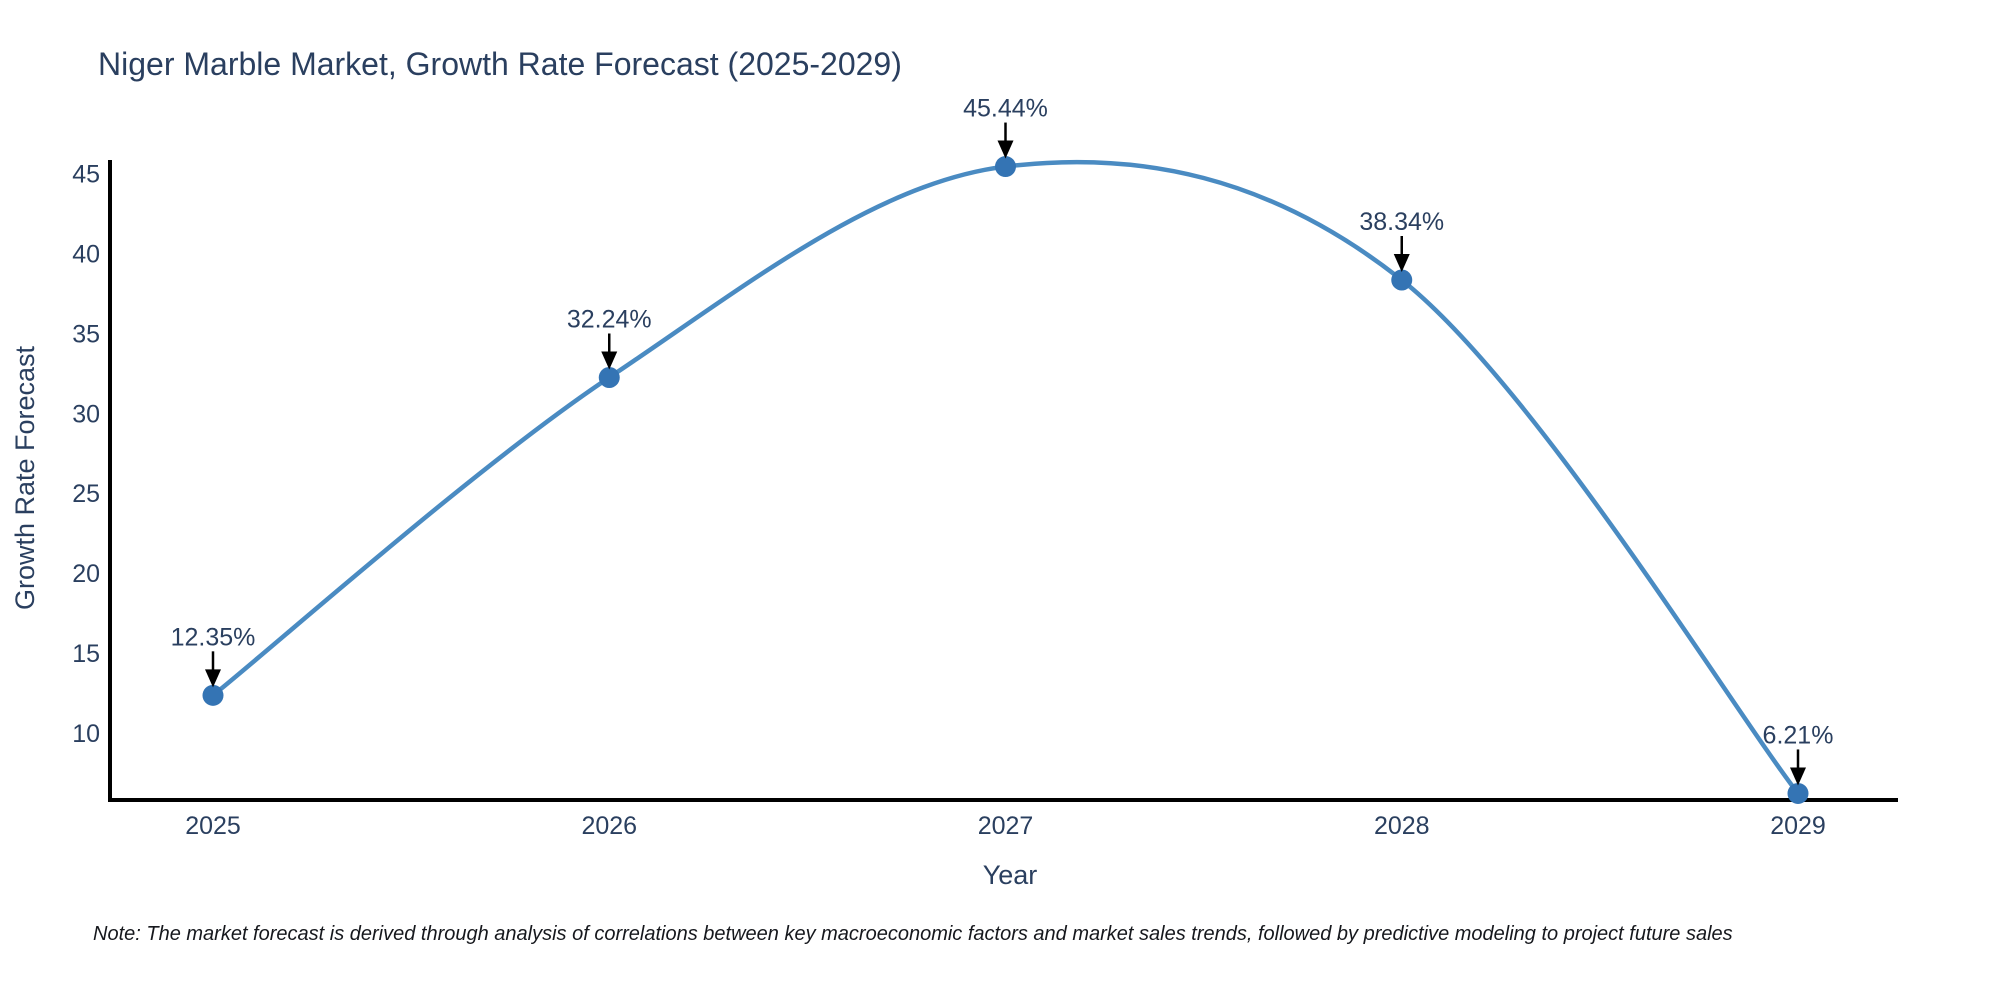  Describe the element at coordinates (213, 826) in the screenshot. I see `x-tick-label: 2025` at that location.